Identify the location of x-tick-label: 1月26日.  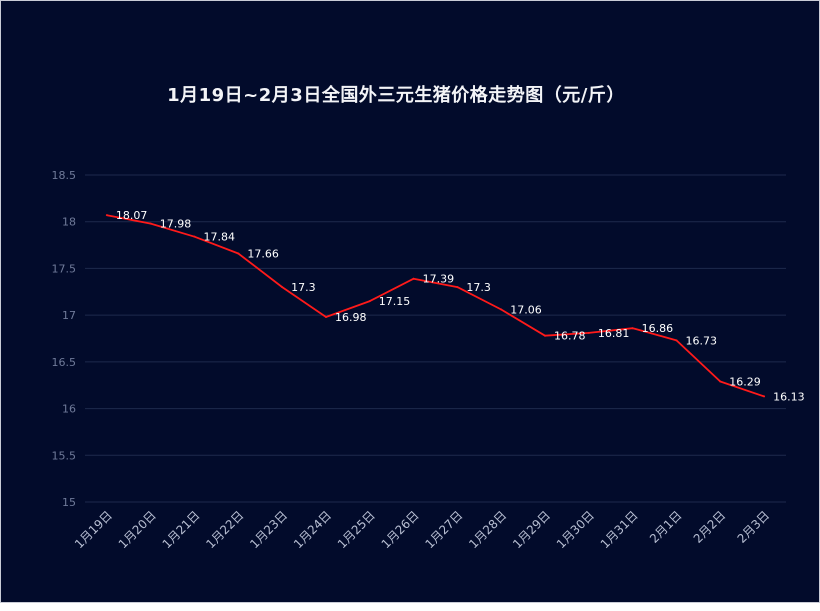
(400, 529).